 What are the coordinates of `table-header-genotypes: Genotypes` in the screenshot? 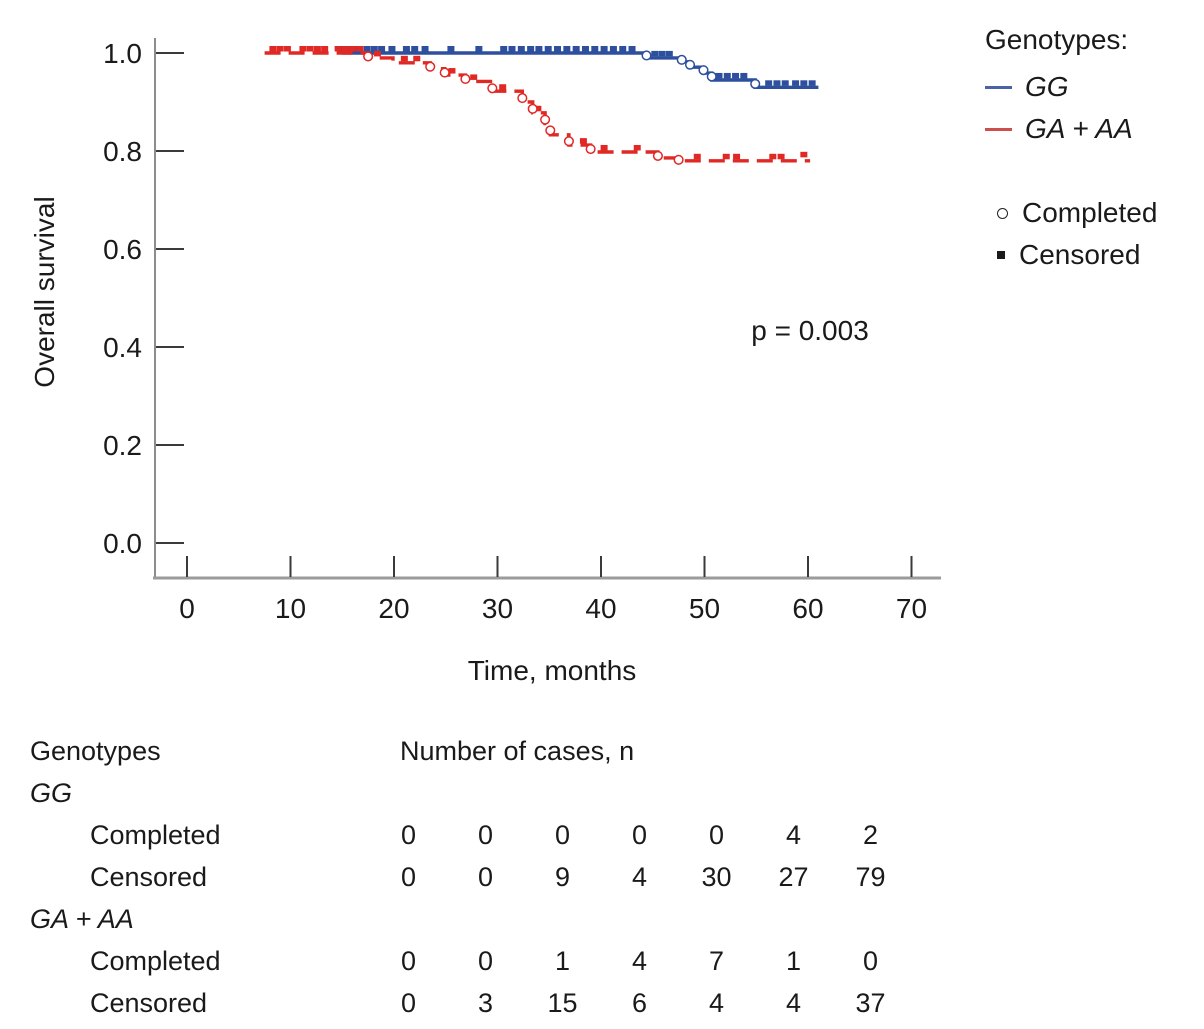 It's located at (95, 750).